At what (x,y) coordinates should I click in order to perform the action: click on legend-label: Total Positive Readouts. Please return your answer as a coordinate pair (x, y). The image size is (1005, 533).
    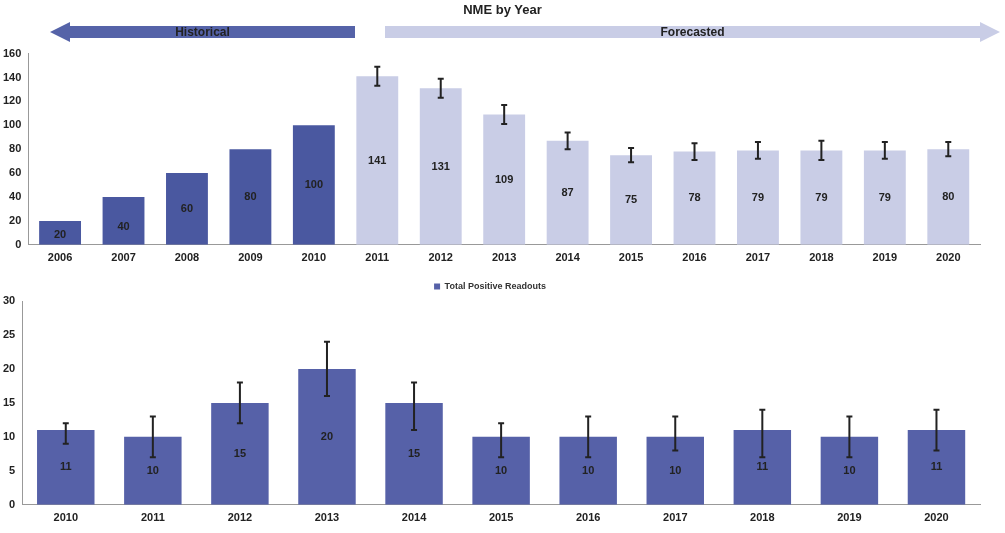
    Looking at the image, I should click on (495, 285).